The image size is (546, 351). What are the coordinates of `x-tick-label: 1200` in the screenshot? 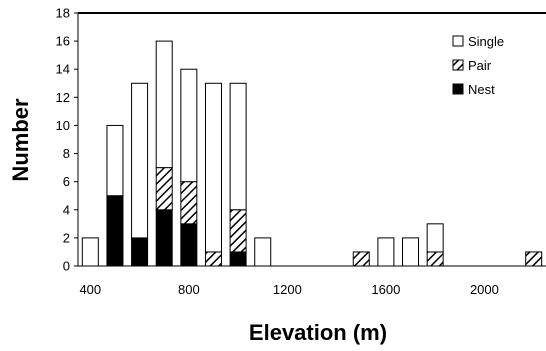 It's located at (287, 289).